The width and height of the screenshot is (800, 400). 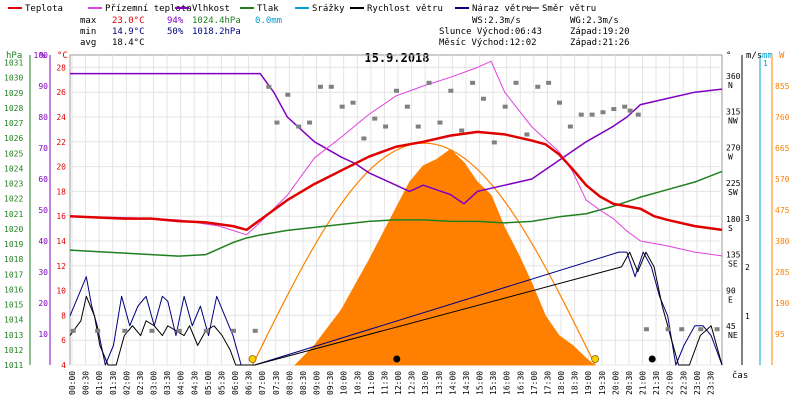 What do you see at coordinates (412, 383) in the screenshot?
I see `time-tick-label: 12:30` at bounding box center [412, 383].